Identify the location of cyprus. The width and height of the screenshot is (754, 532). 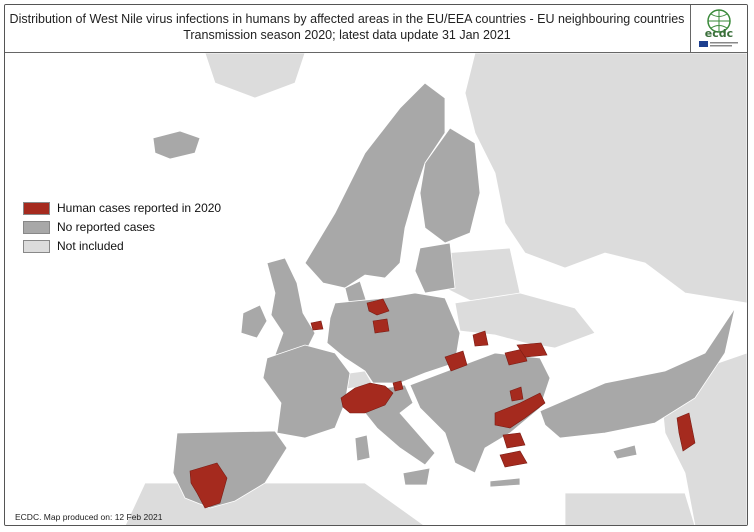
(625, 452).